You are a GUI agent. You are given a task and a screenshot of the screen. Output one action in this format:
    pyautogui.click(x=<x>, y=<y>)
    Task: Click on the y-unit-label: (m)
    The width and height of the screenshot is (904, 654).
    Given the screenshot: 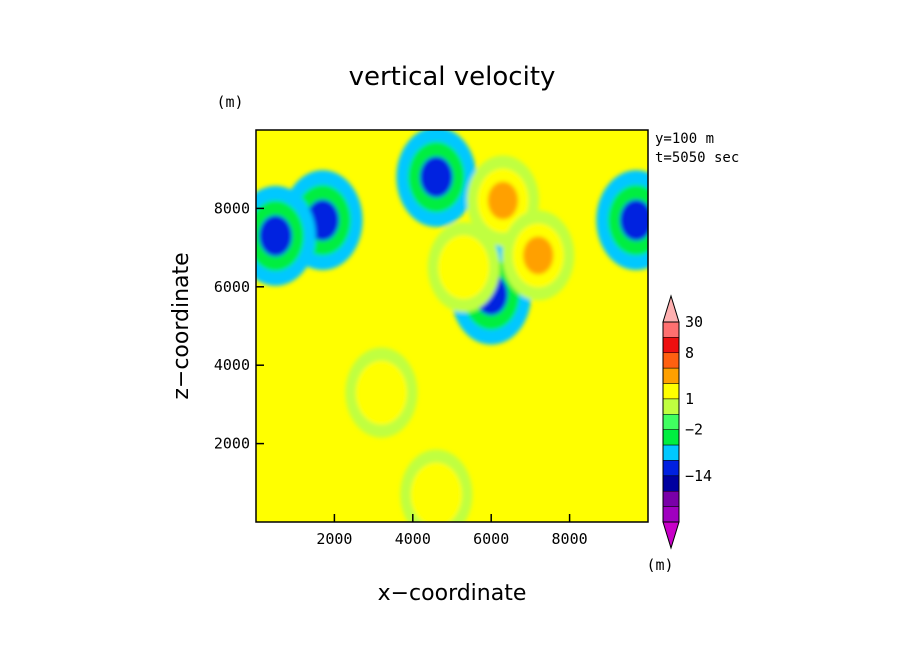 What is the action you would take?
    pyautogui.click(x=229, y=102)
    